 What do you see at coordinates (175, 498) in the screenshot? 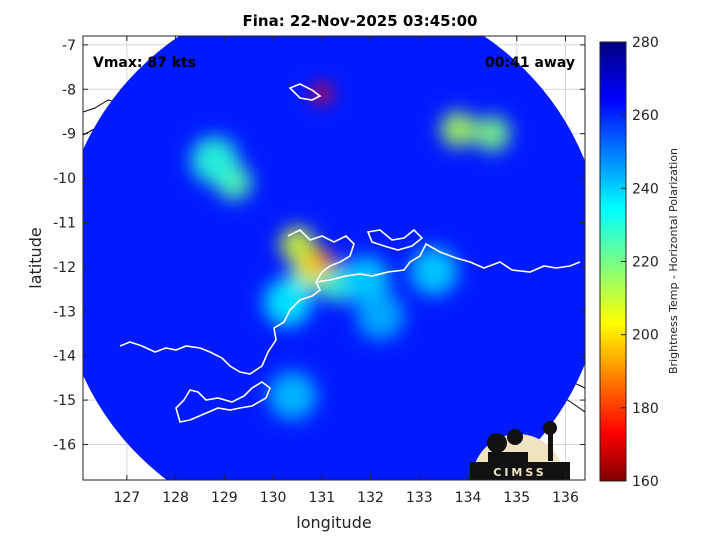
I see `x-tick-label: 128` at bounding box center [175, 498].